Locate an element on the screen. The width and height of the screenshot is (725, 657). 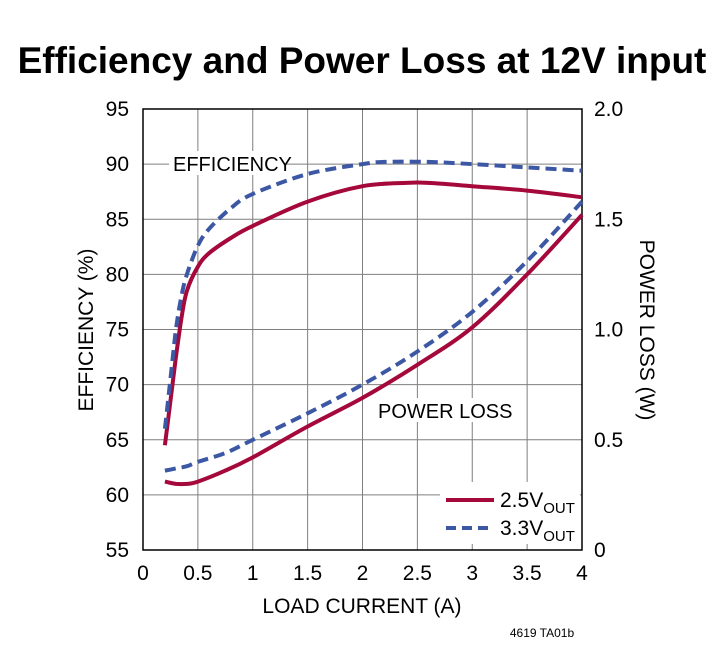
x-tick-label: 3.5 is located at coordinates (527, 573).